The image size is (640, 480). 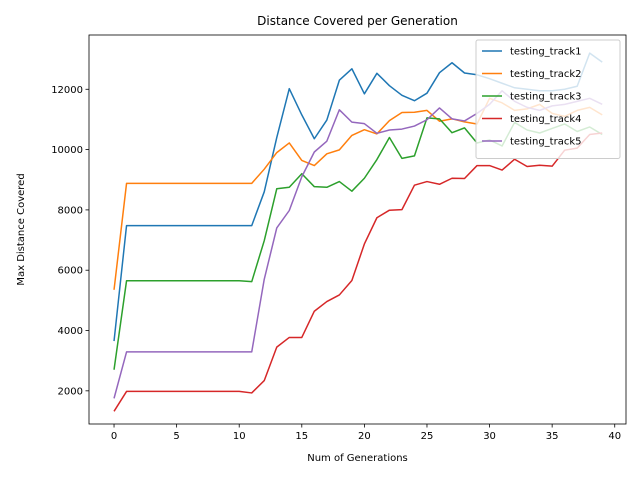 I want to click on legend-entry: testing_track3, so click(x=545, y=97).